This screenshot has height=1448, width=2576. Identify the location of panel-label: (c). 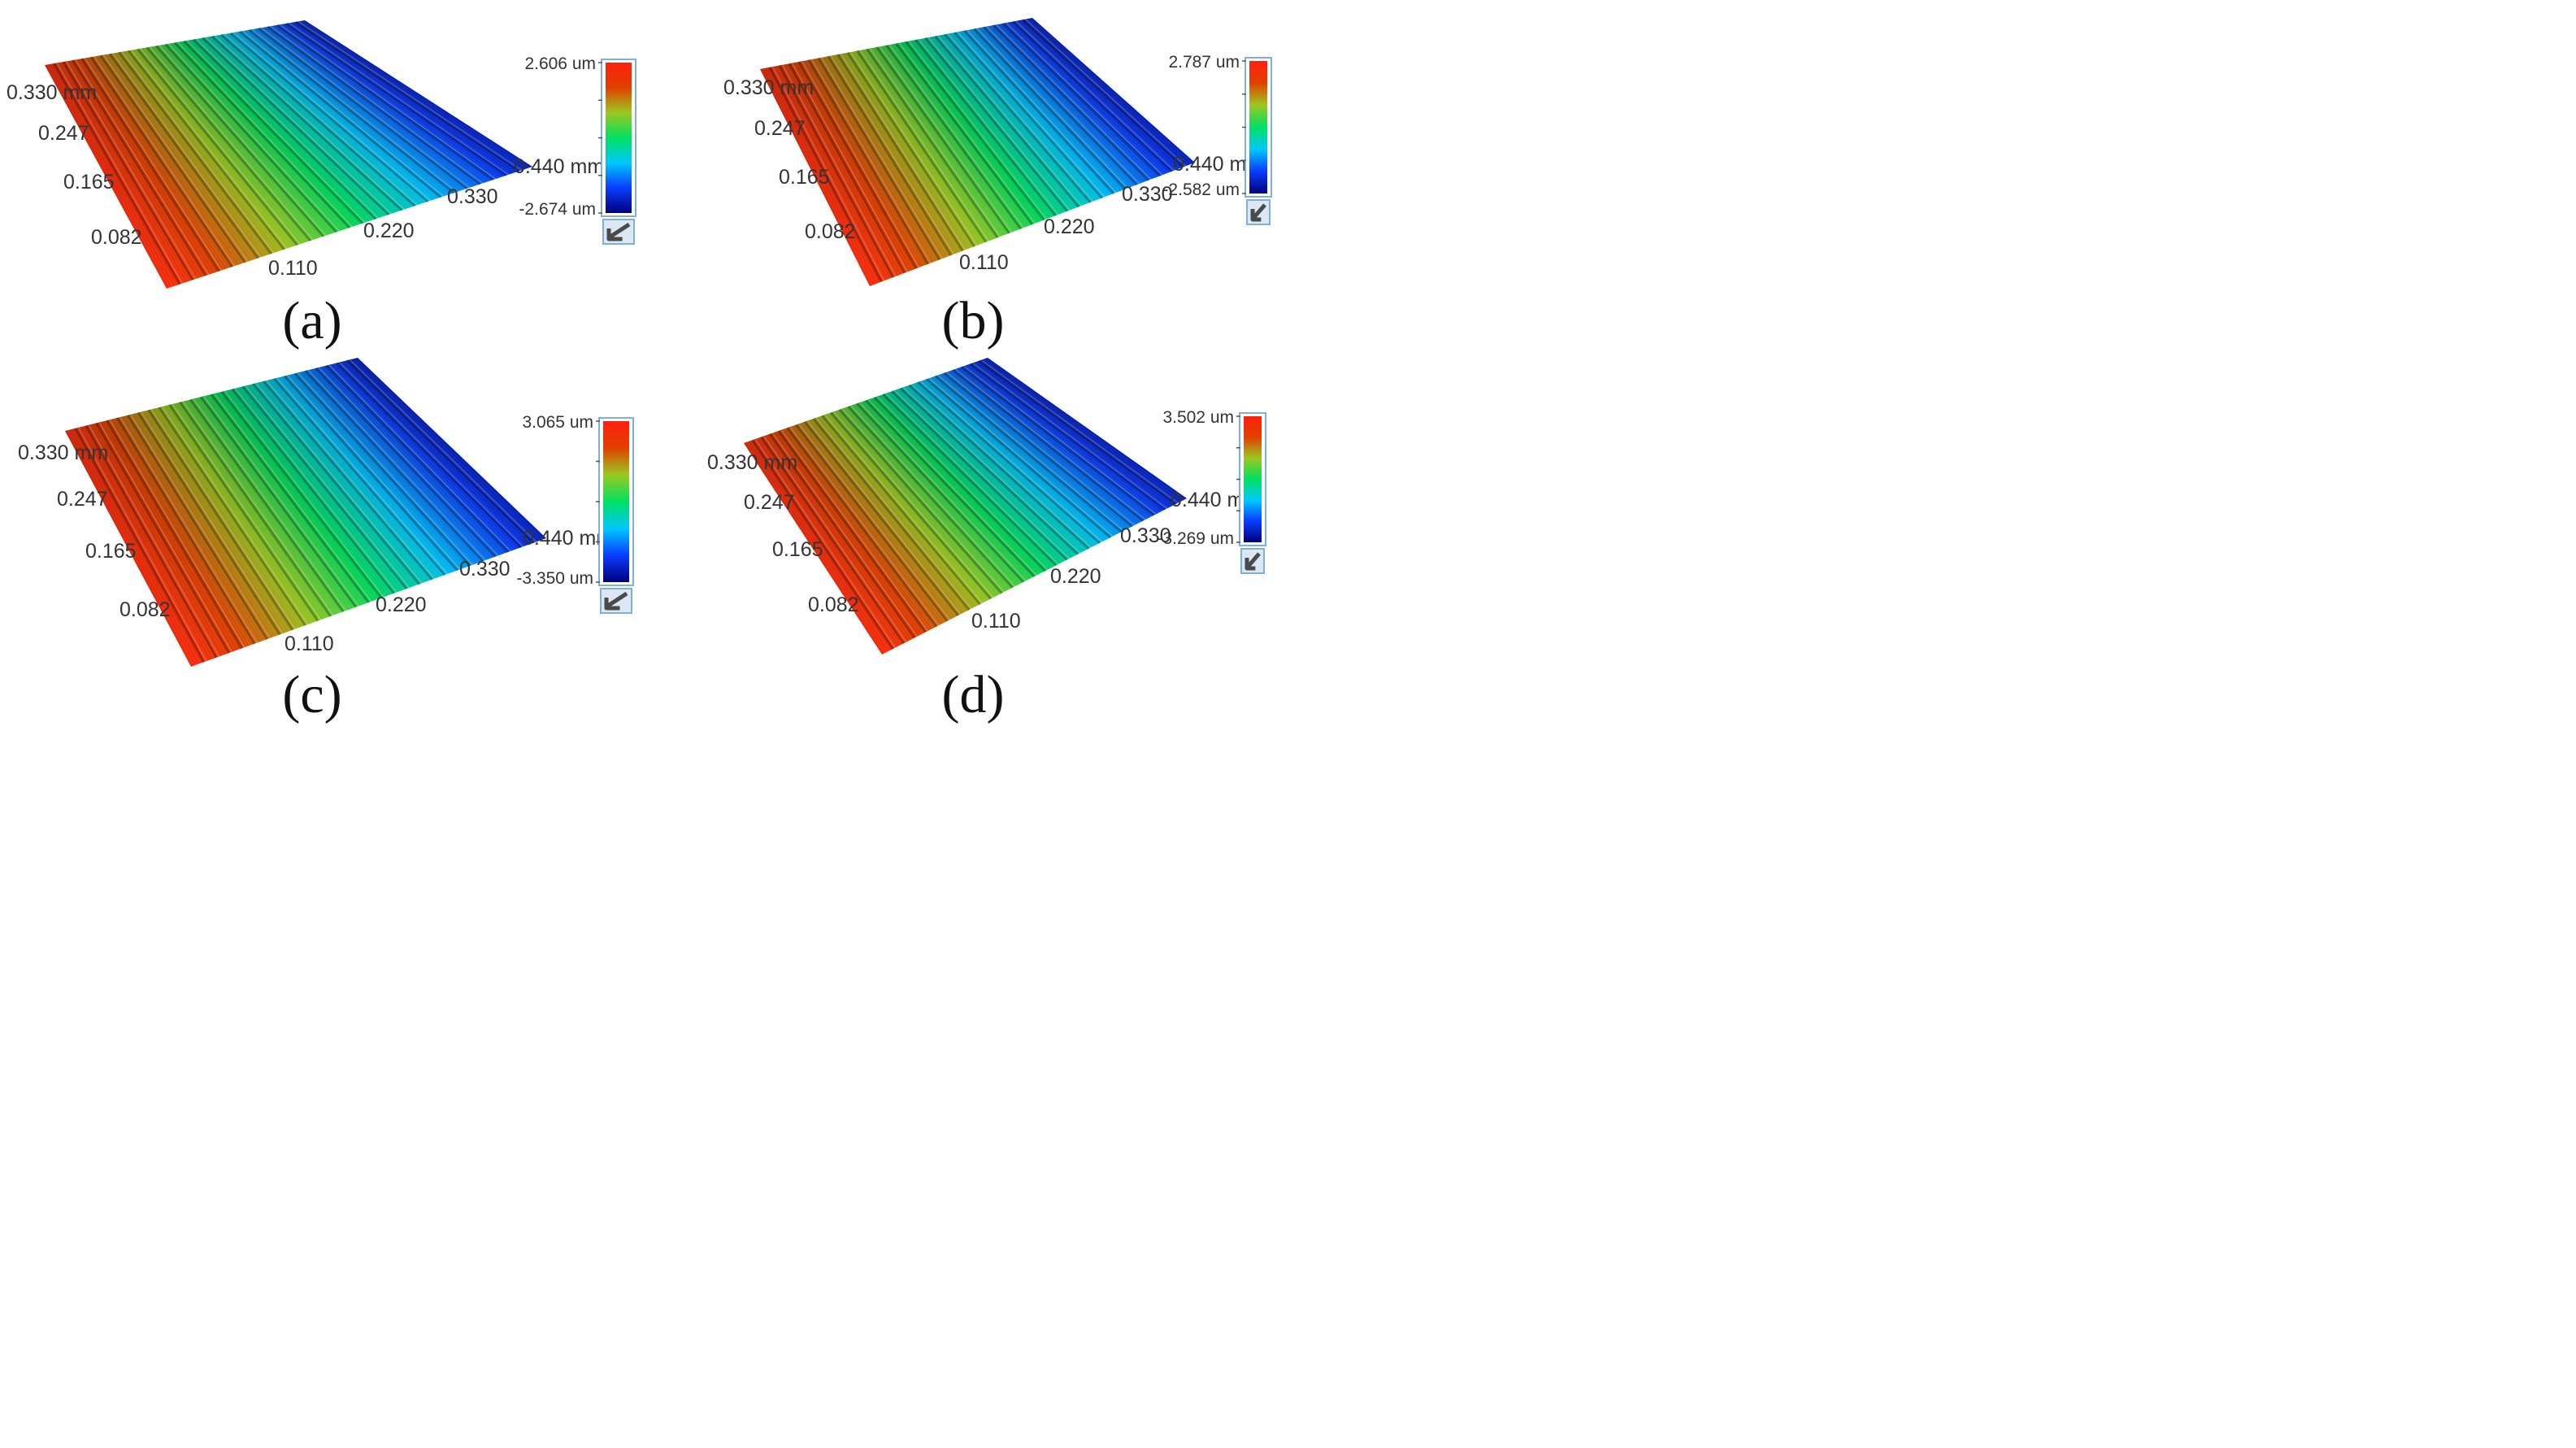
(312, 694).